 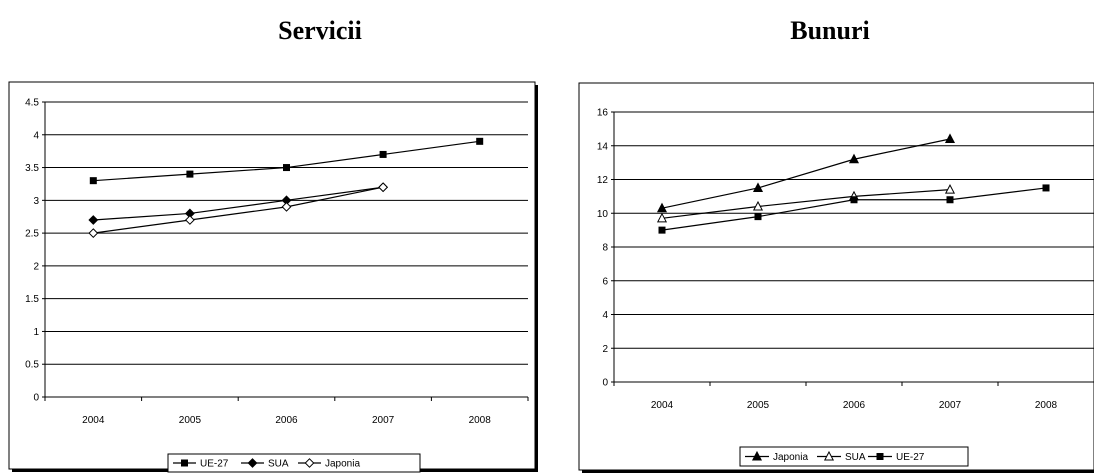 I want to click on chart-0-xtick-label: 2006, so click(x=286, y=420).